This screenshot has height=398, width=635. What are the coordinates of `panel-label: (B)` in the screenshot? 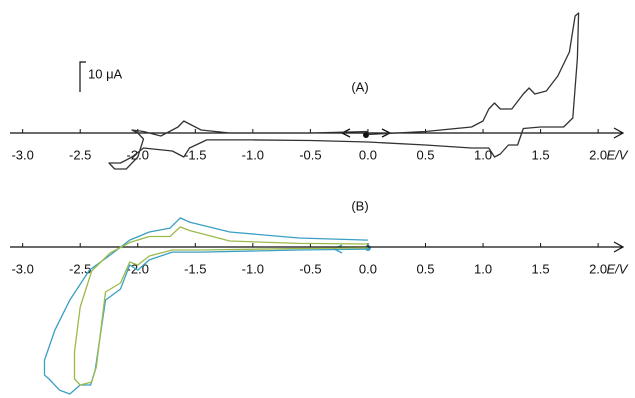 It's located at (359, 205).